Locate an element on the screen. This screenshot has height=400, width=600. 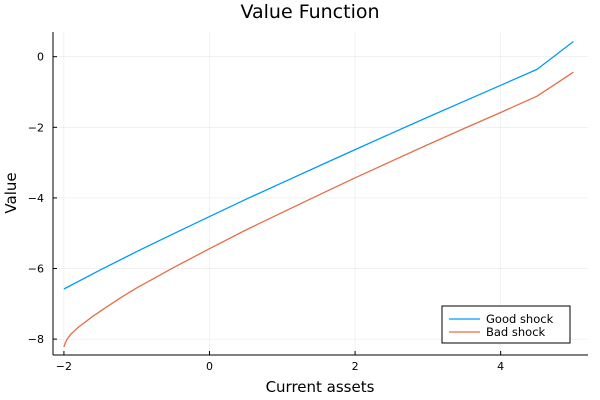
x-tick-label: 4 is located at coordinates (500, 366).